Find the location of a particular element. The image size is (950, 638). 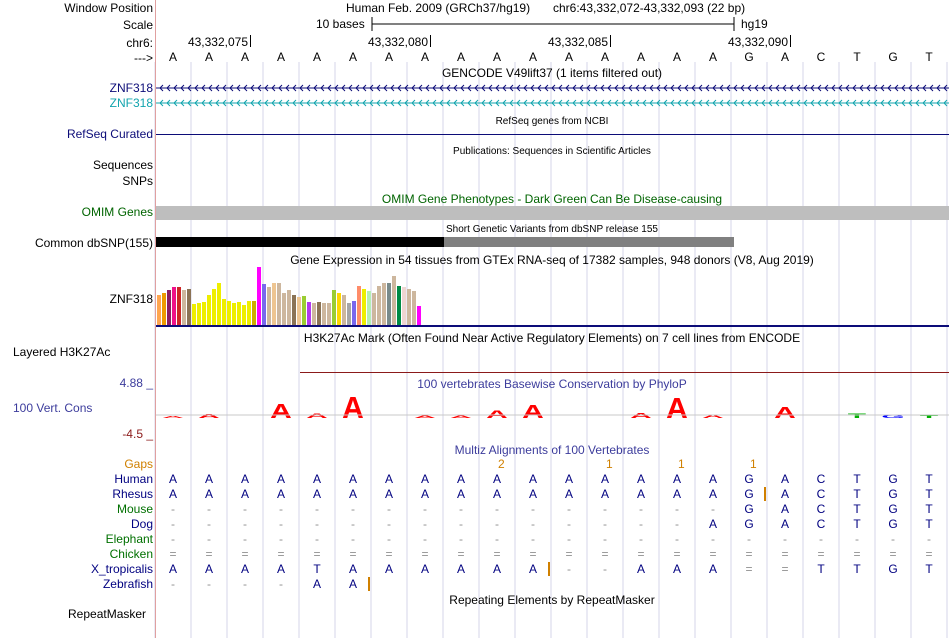

base-letter: A is located at coordinates (784, 57).